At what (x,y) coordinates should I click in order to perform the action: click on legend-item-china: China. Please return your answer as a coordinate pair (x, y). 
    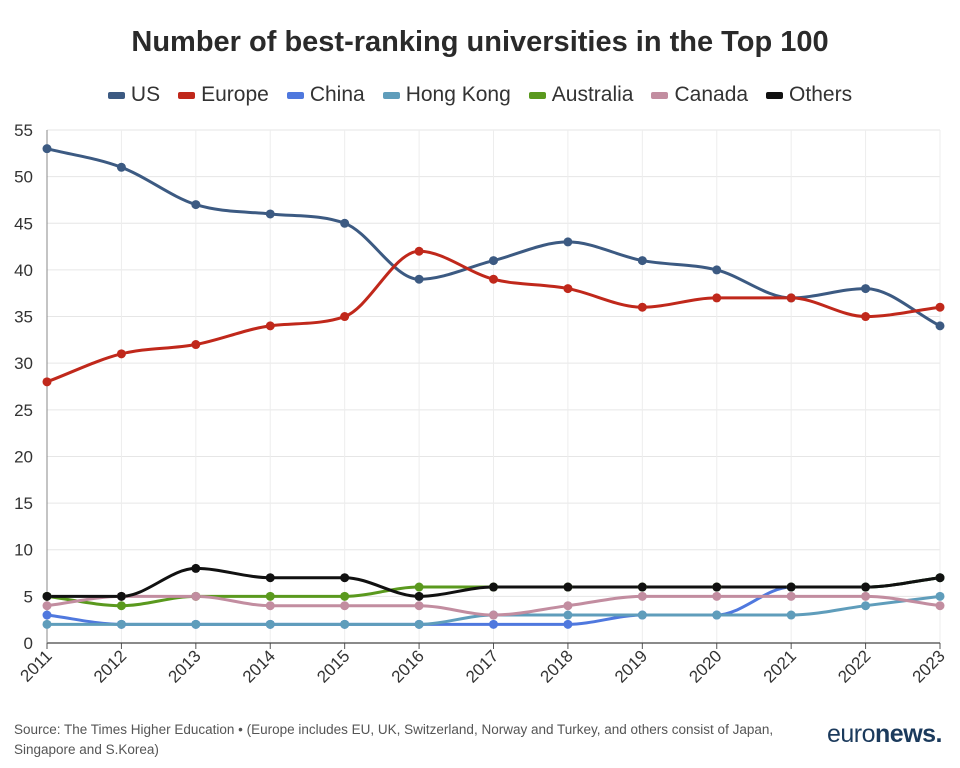
    Looking at the image, I should click on (325, 95).